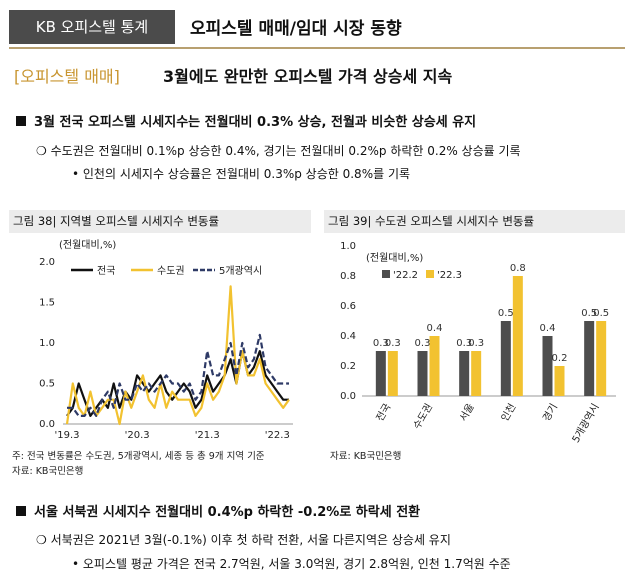 The width and height of the screenshot is (634, 588). Describe the element at coordinates (449, 275) in the screenshot. I see `fig39-legend-label: '22.3` at that location.